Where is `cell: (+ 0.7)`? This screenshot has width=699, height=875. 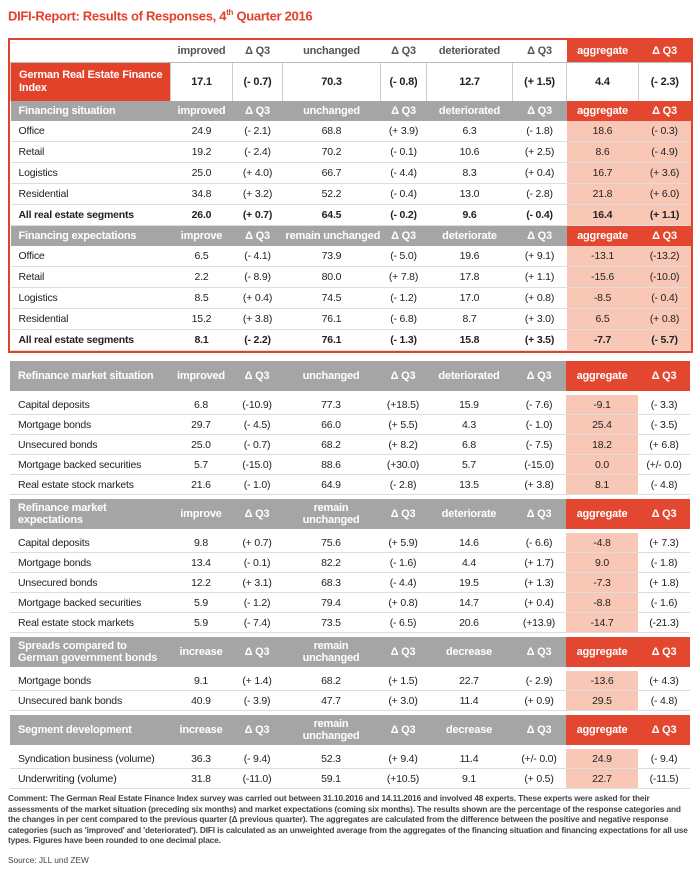 cell: (+ 0.7) is located at coordinates (257, 543).